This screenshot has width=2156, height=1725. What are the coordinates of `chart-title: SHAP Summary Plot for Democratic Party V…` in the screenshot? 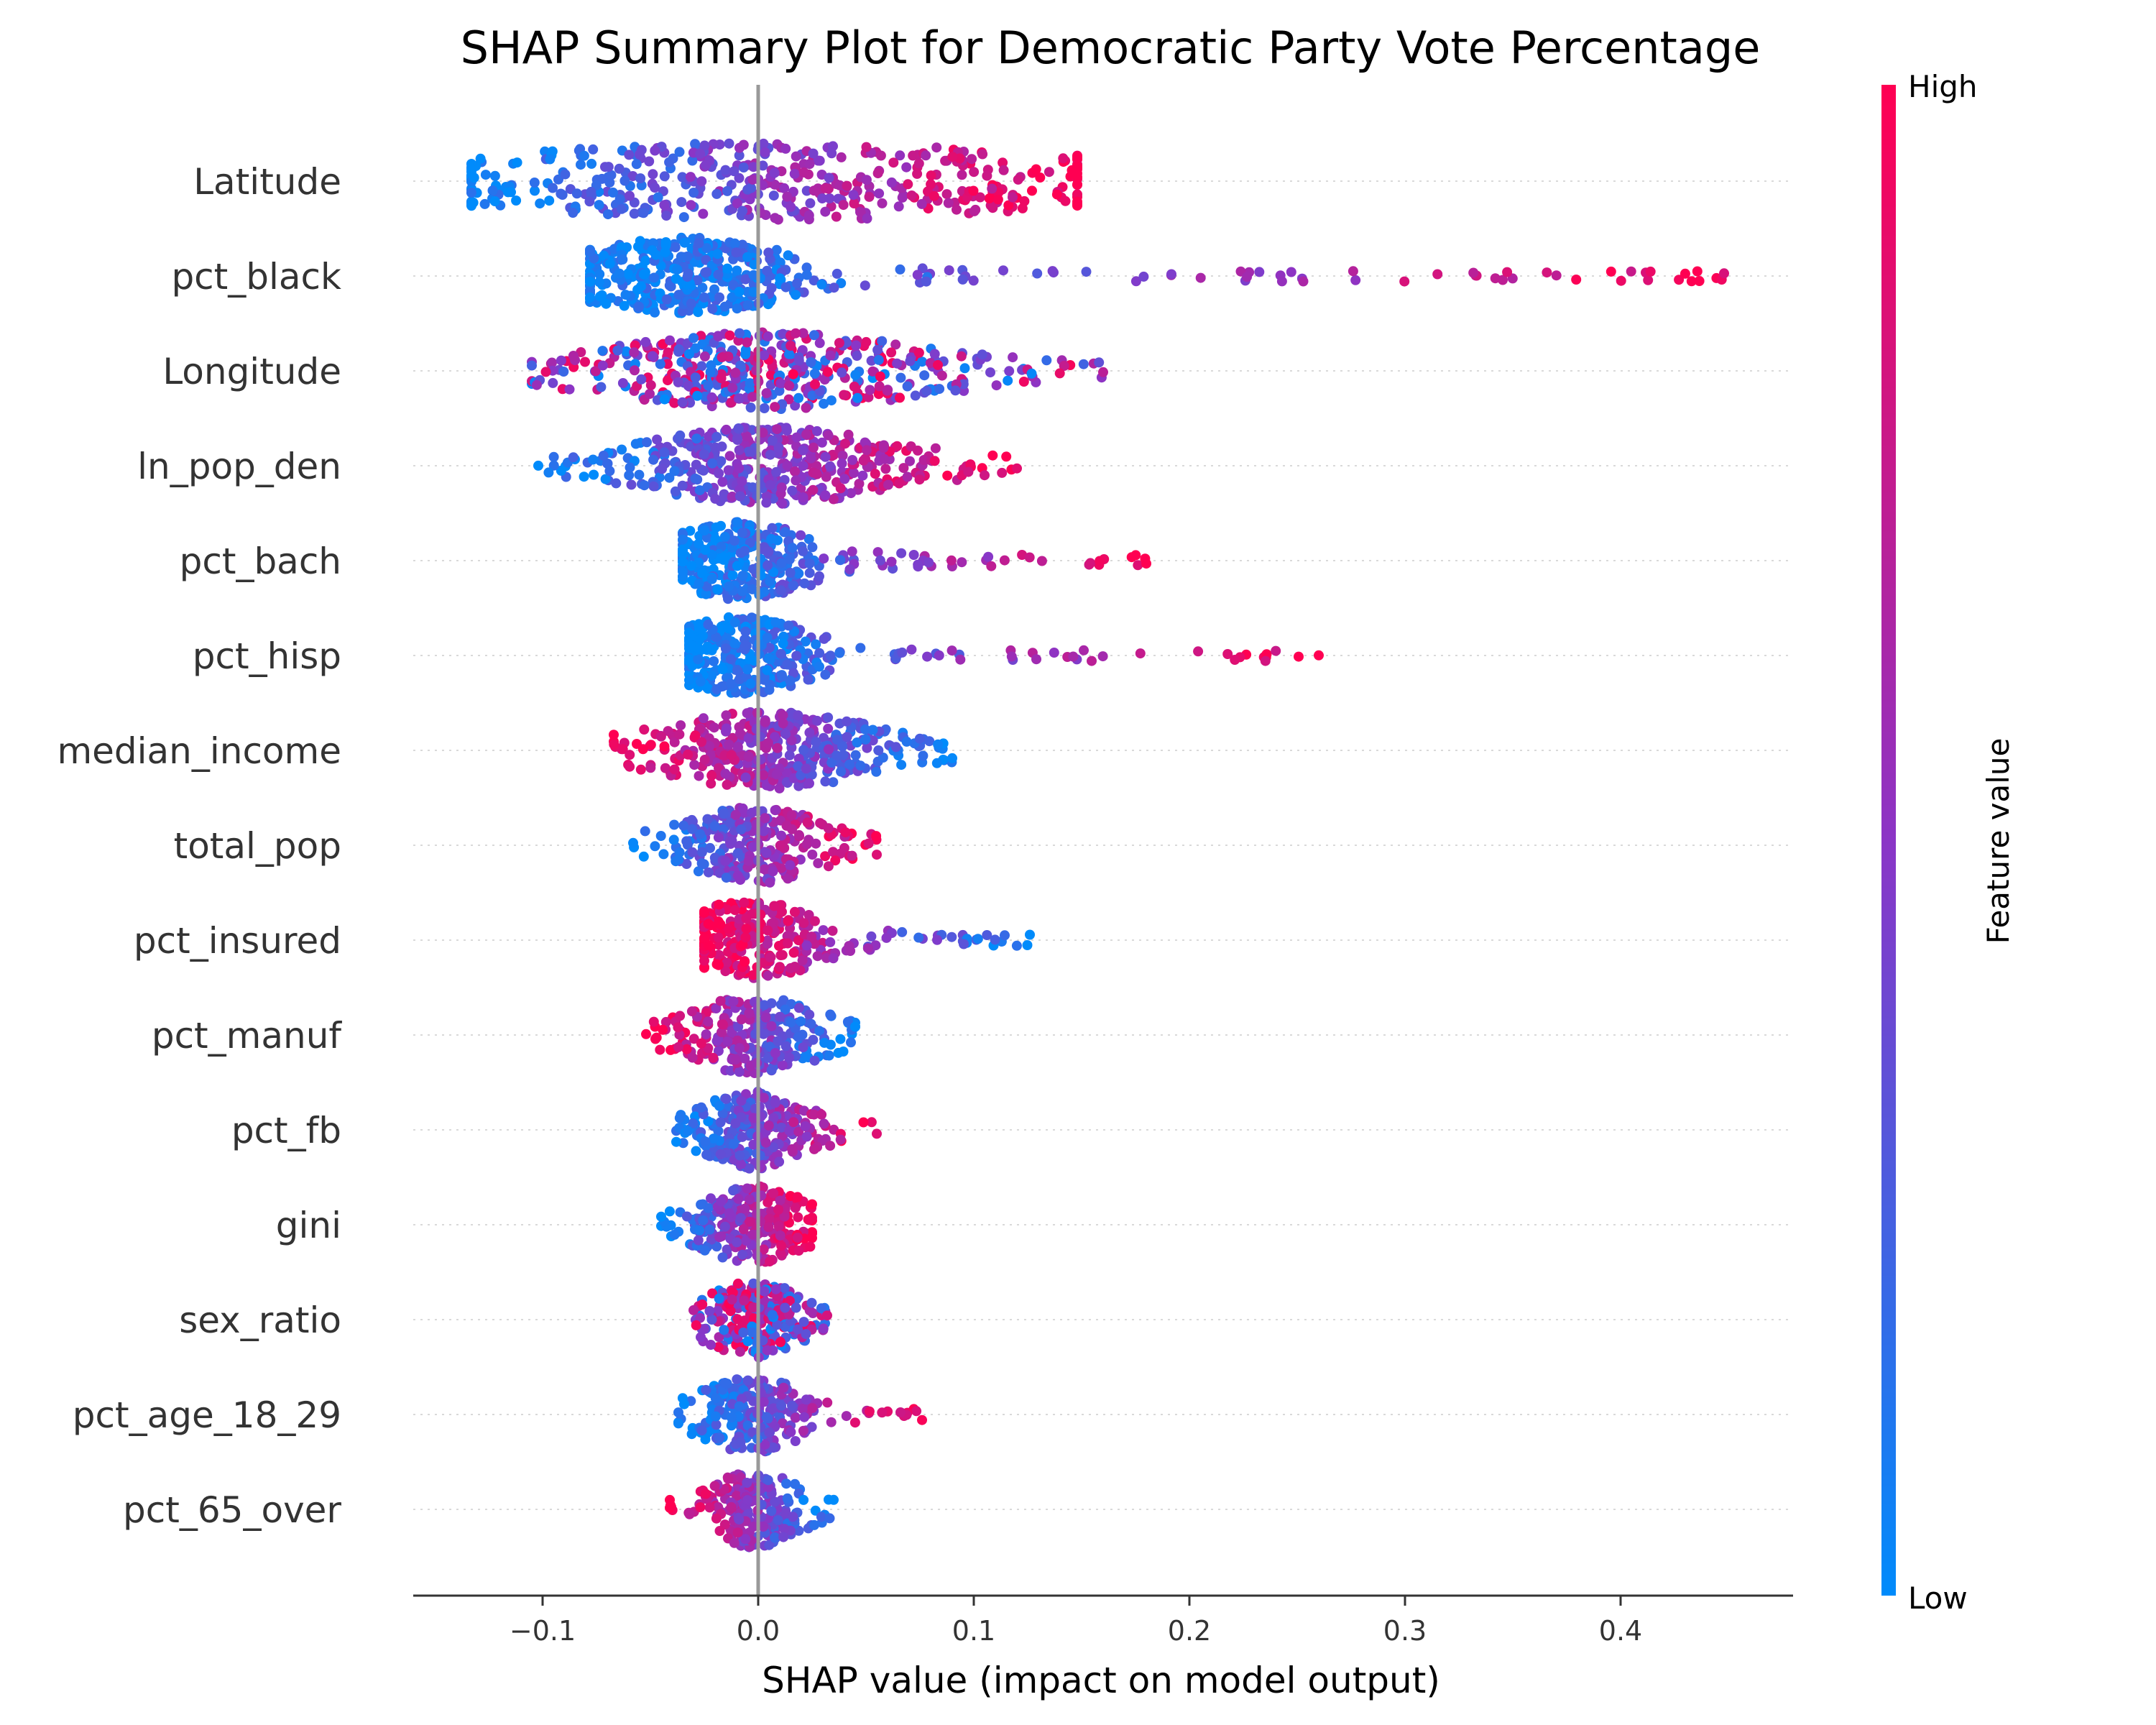 It's located at (1111, 48).